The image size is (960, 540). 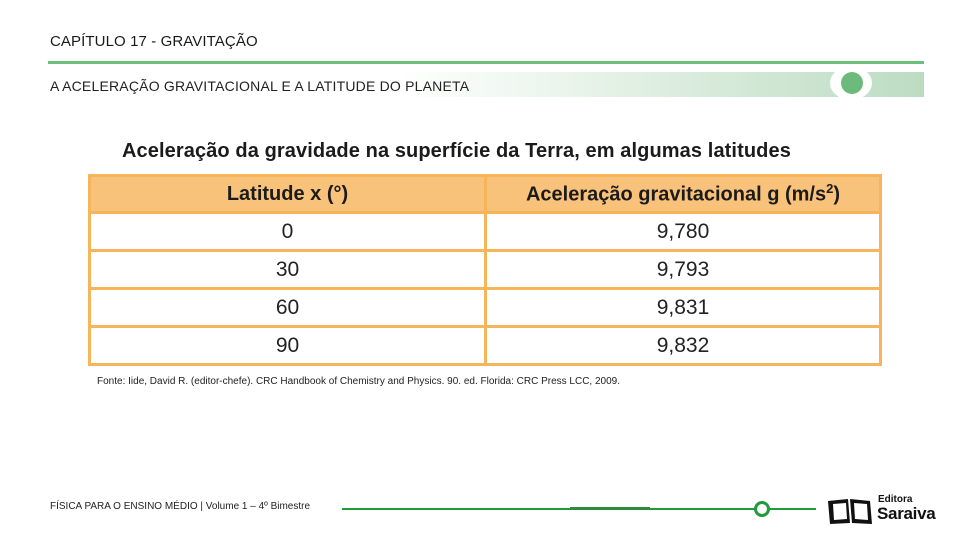 I want to click on header-acceleration-text: Aceleração gravitacional g (m/s, so click(x=676, y=194).